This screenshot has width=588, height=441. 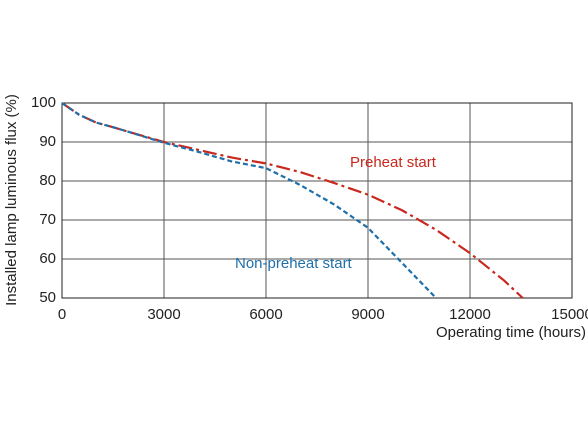 I want to click on series-label: Preheat start, so click(x=393, y=162).